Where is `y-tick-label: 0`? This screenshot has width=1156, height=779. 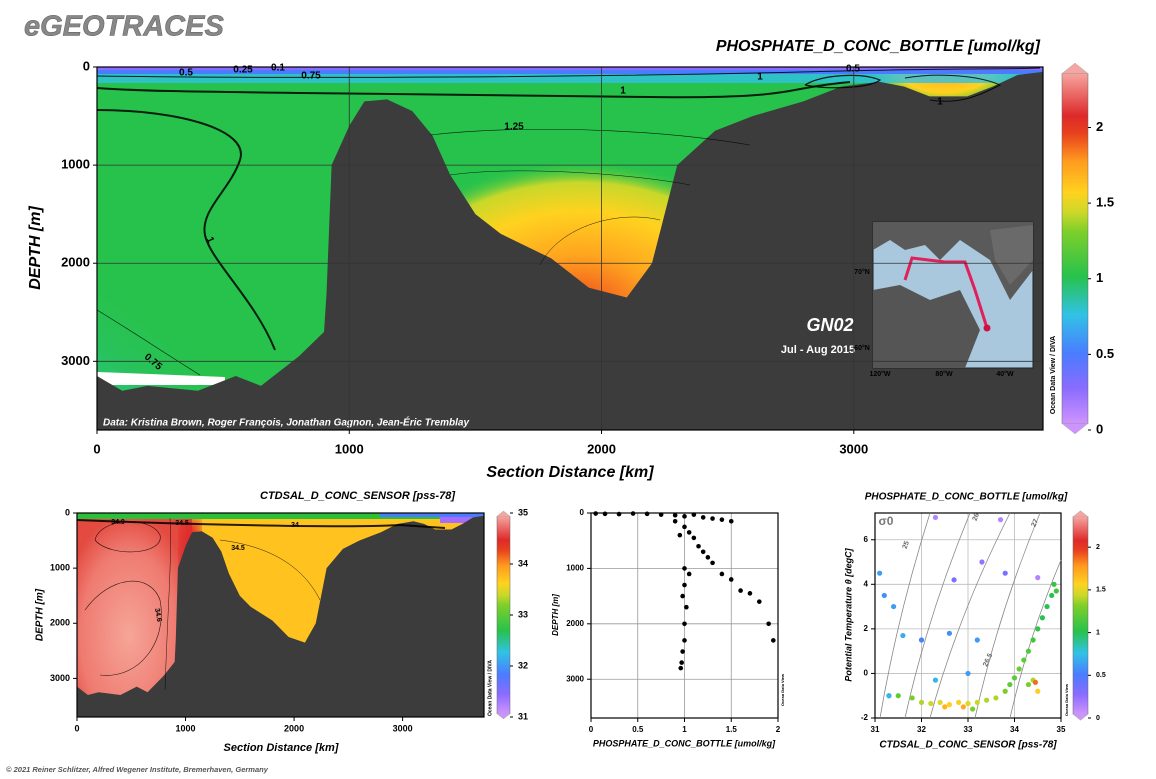
y-tick-label: 0 is located at coordinates (866, 673).